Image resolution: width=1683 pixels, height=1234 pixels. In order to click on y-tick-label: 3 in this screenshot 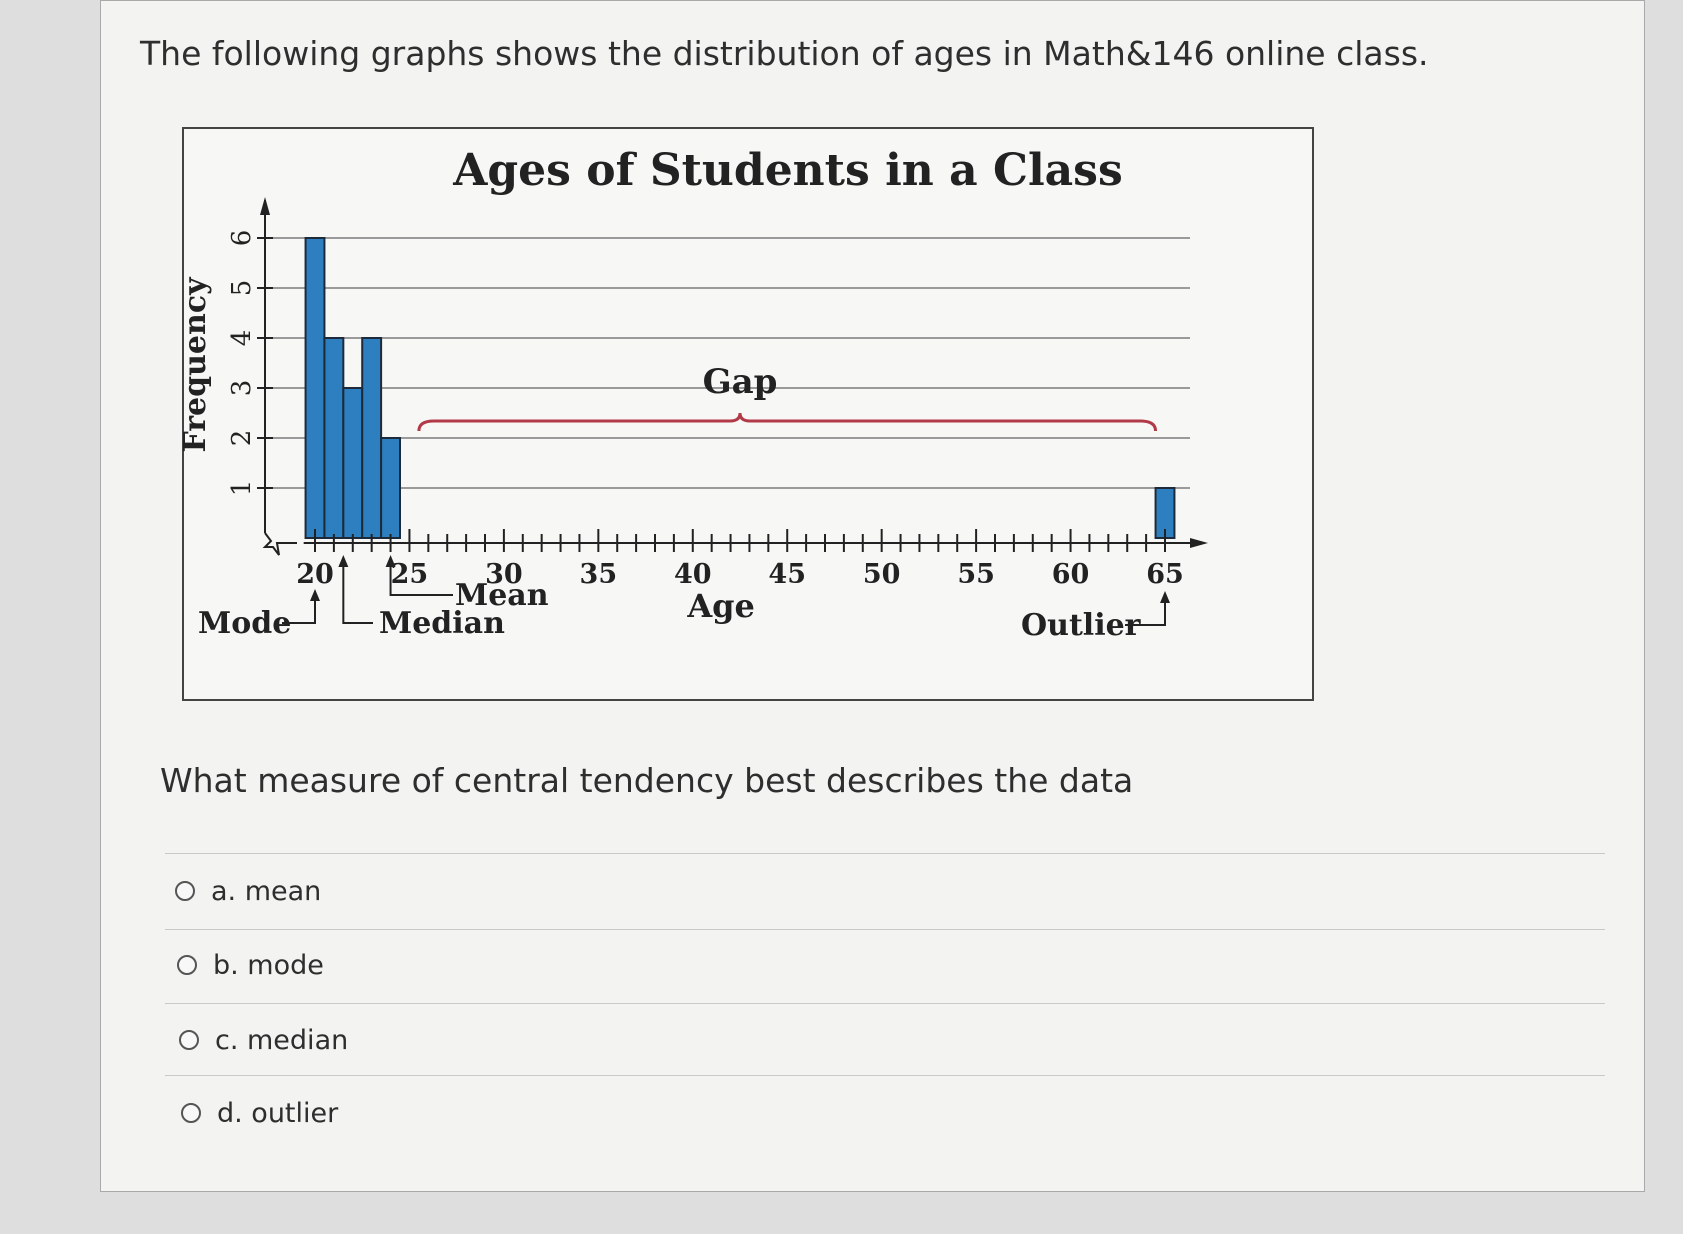, I will do `click(242, 388)`.